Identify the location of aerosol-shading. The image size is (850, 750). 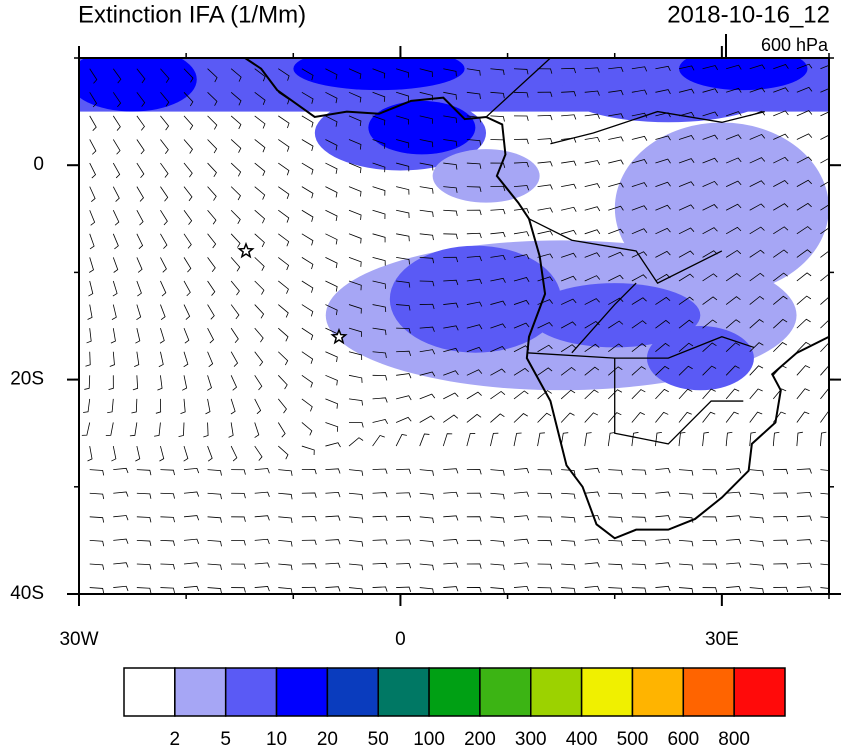
(743, 74).